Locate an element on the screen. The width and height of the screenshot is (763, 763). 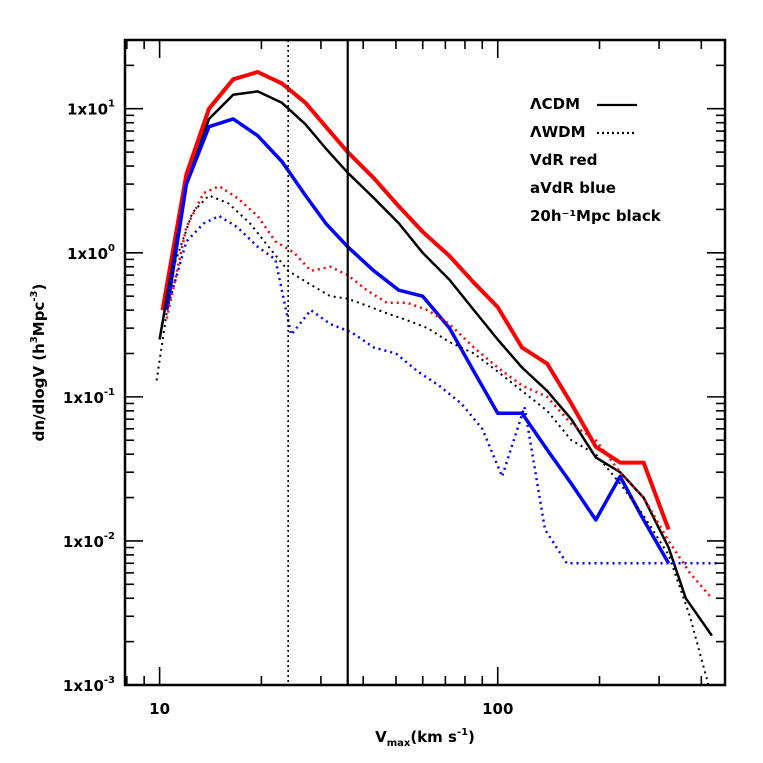
x-tick-label: 100 is located at coordinates (497, 709).